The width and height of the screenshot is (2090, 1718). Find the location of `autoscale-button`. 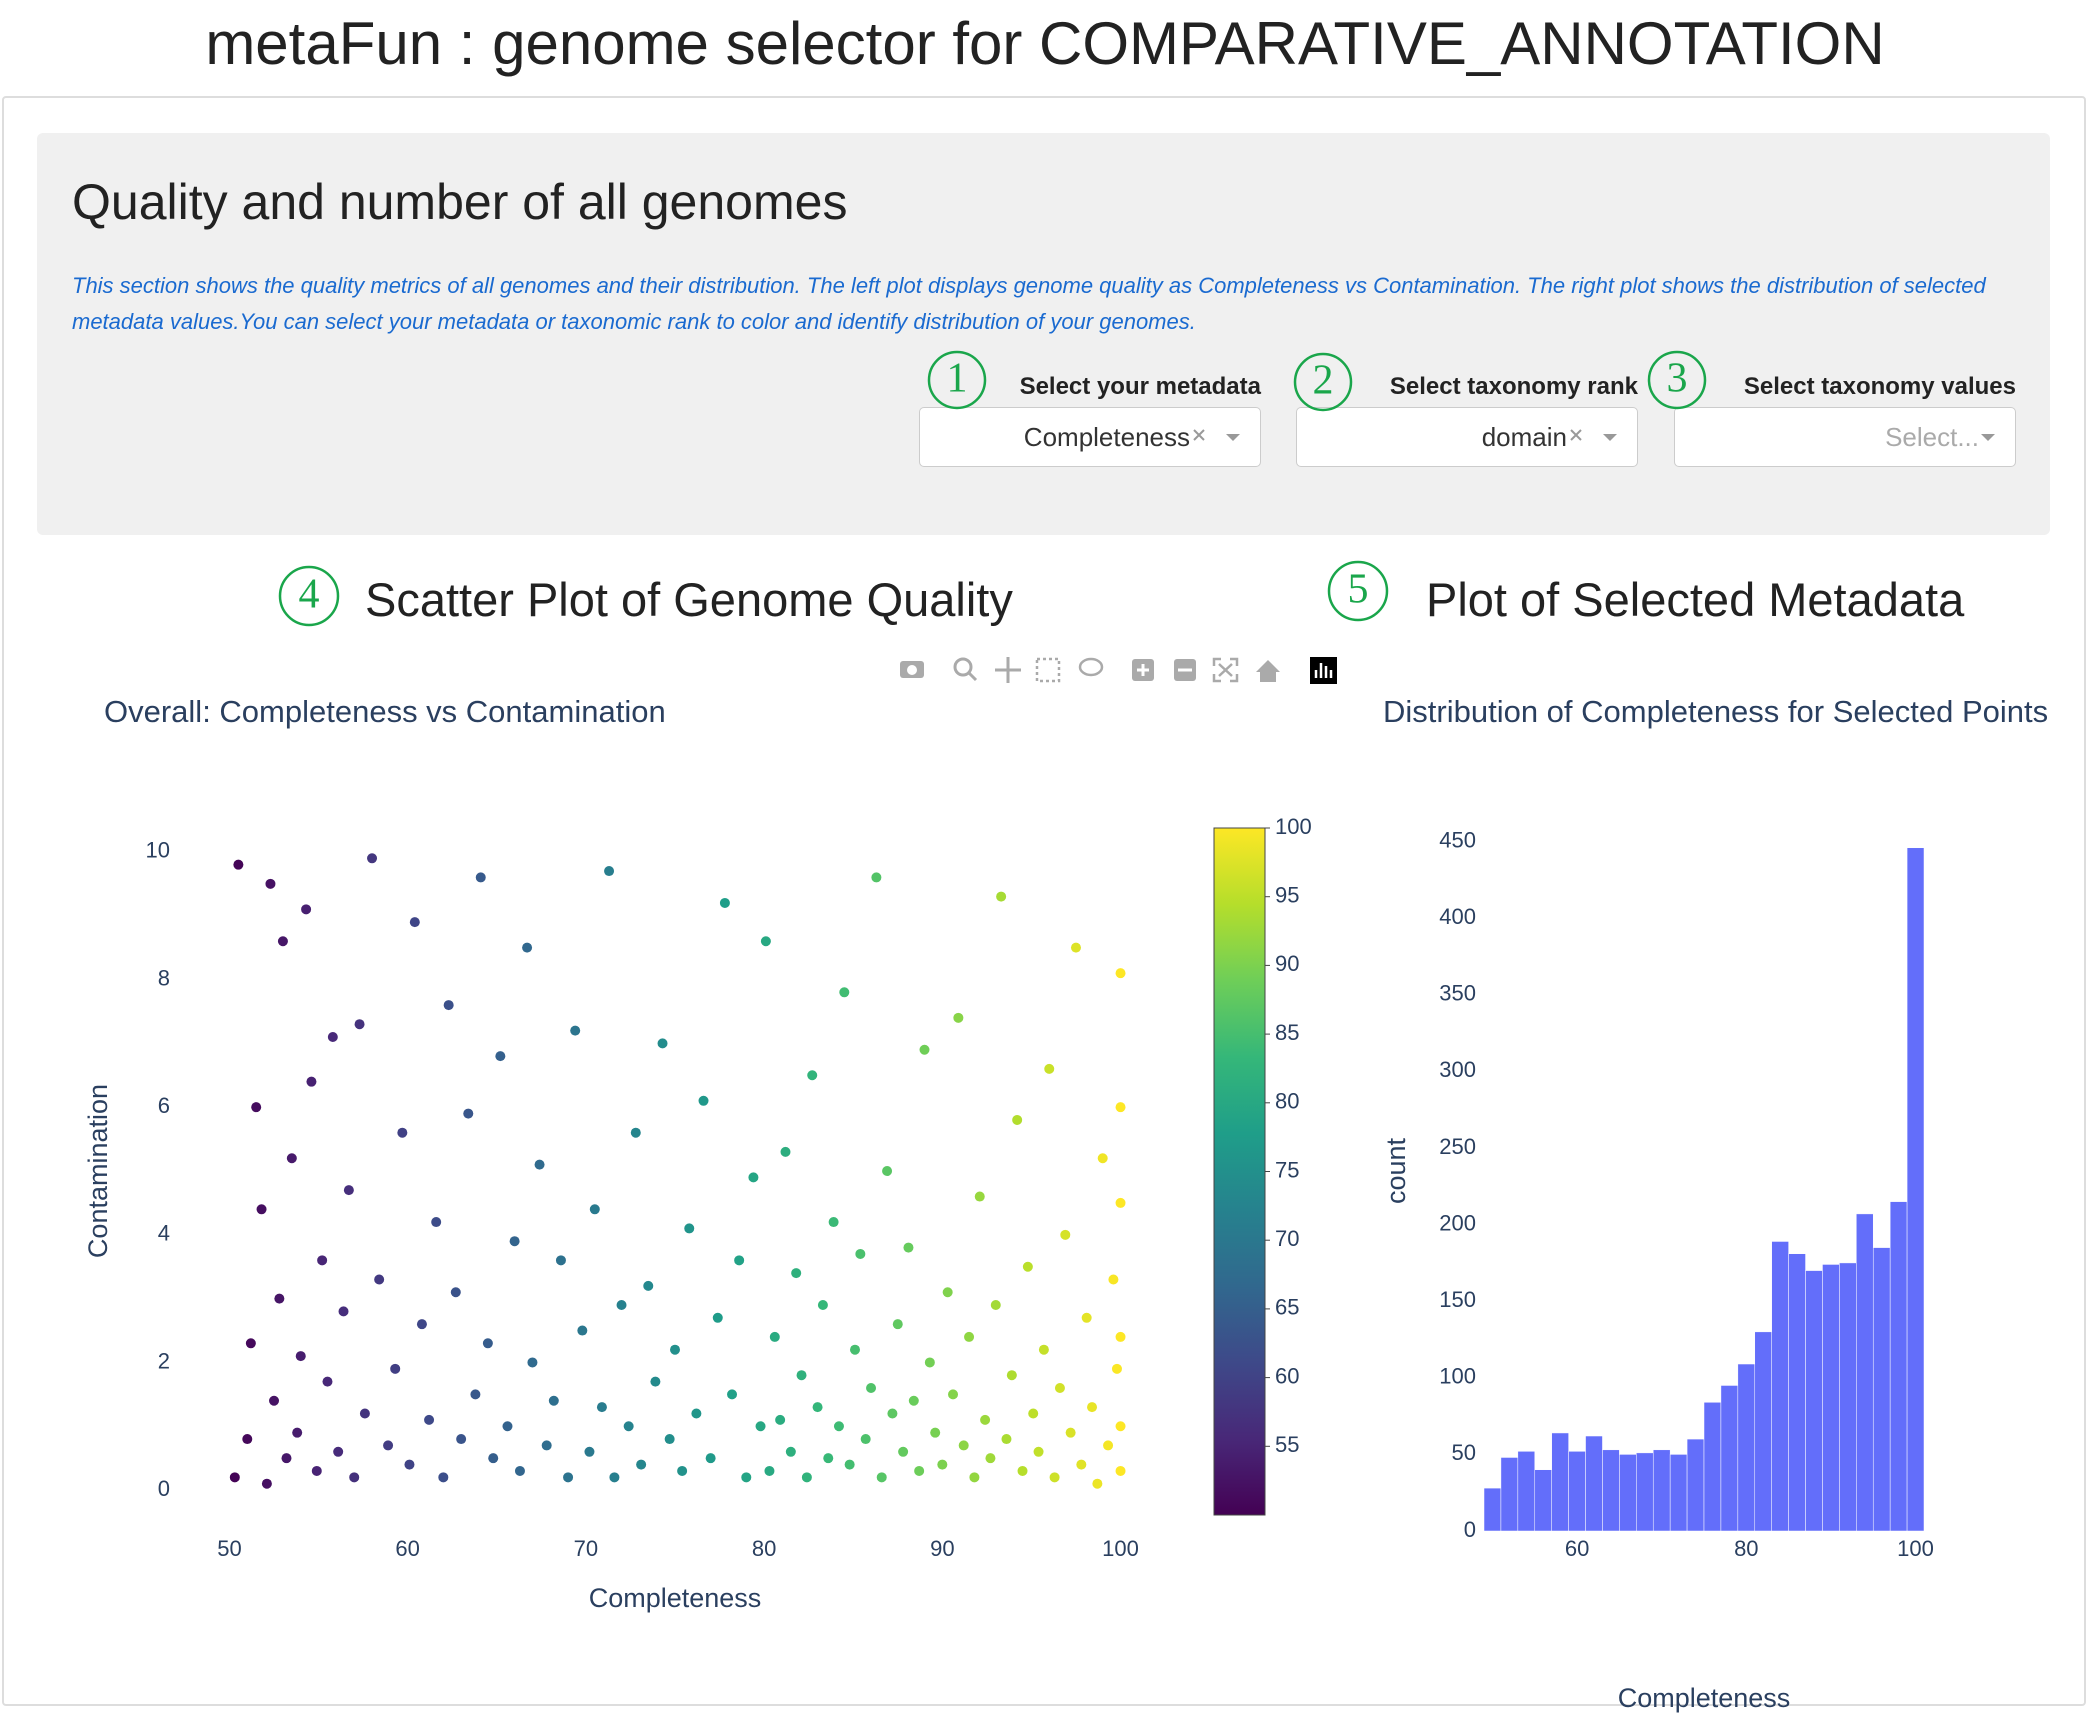

autoscale-button is located at coordinates (1225, 670).